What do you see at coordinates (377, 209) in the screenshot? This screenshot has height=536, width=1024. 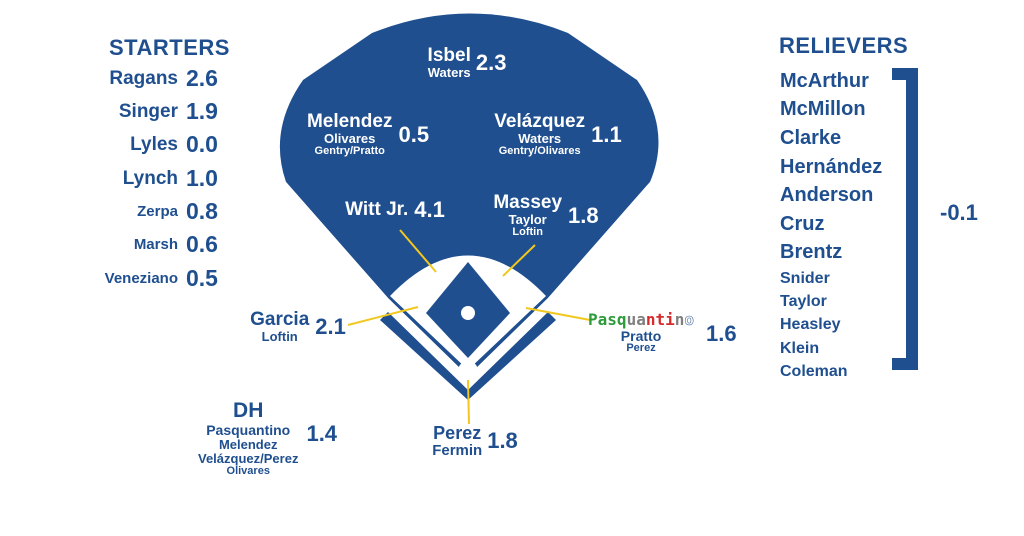 I see `ss-name: Witt Jr.` at bounding box center [377, 209].